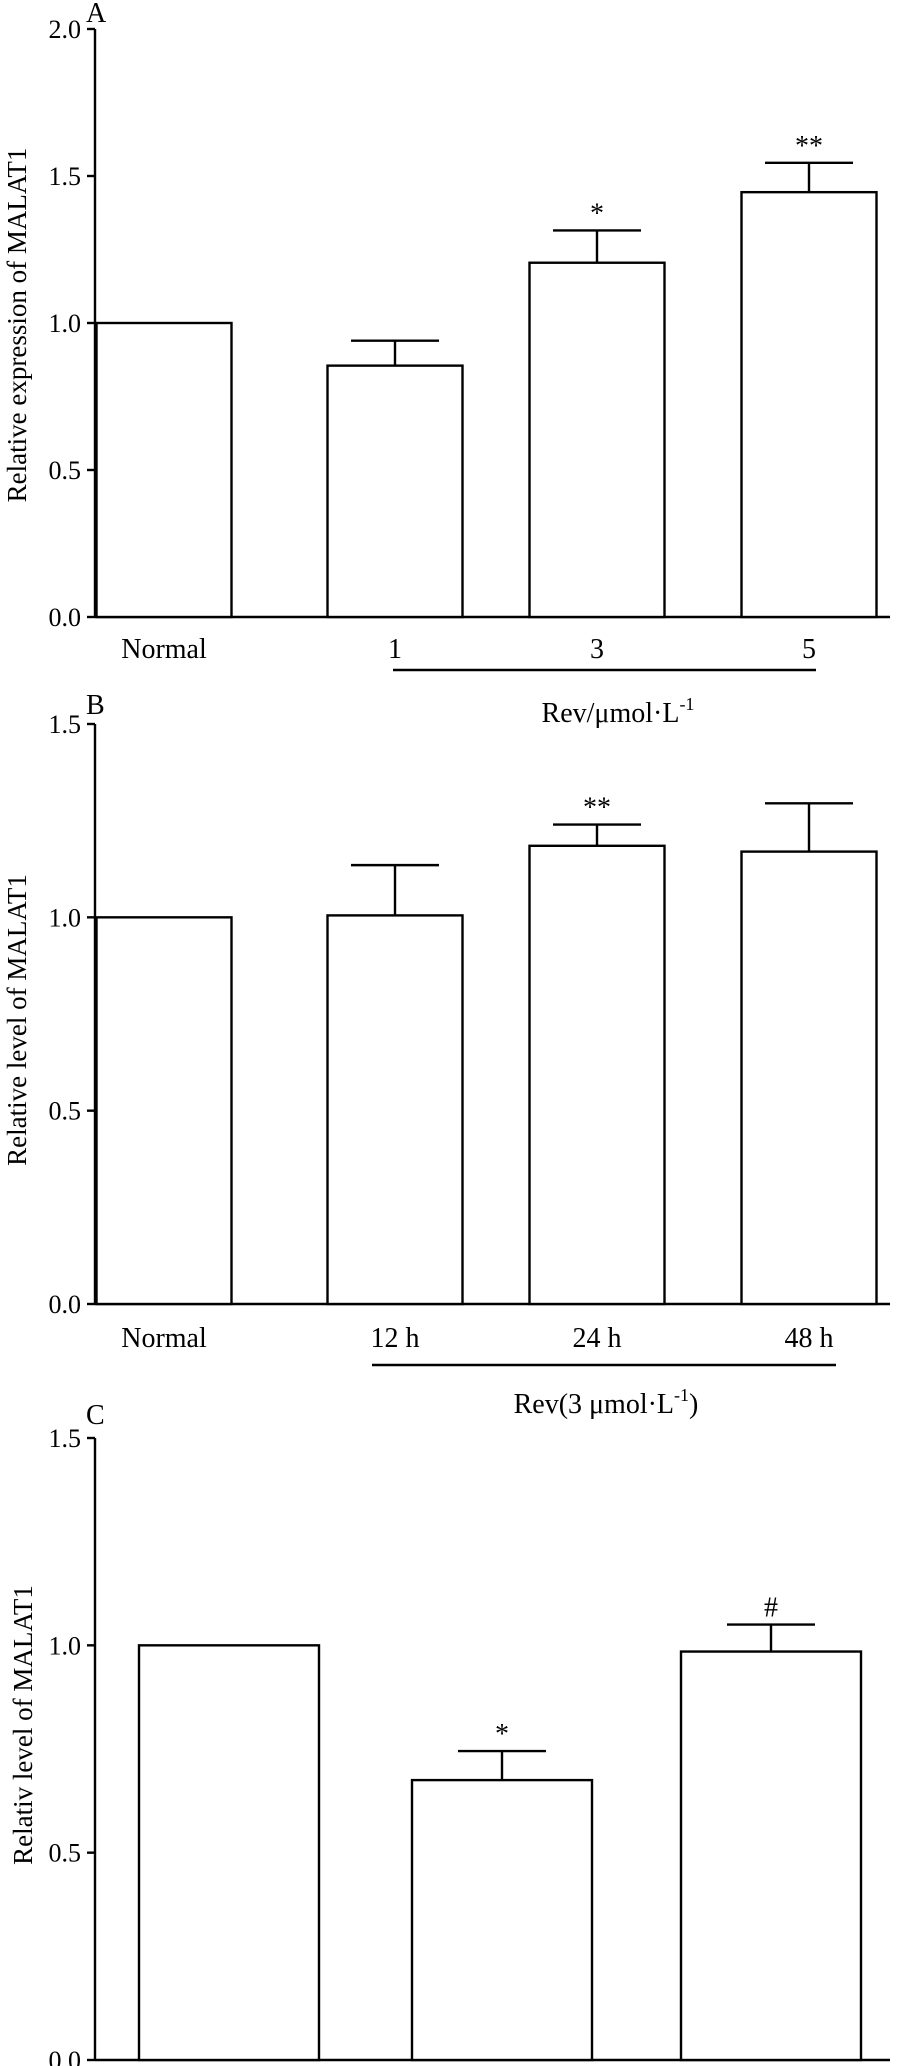 The image size is (912, 2066). I want to click on panel-letter-b: B, so click(95, 705).